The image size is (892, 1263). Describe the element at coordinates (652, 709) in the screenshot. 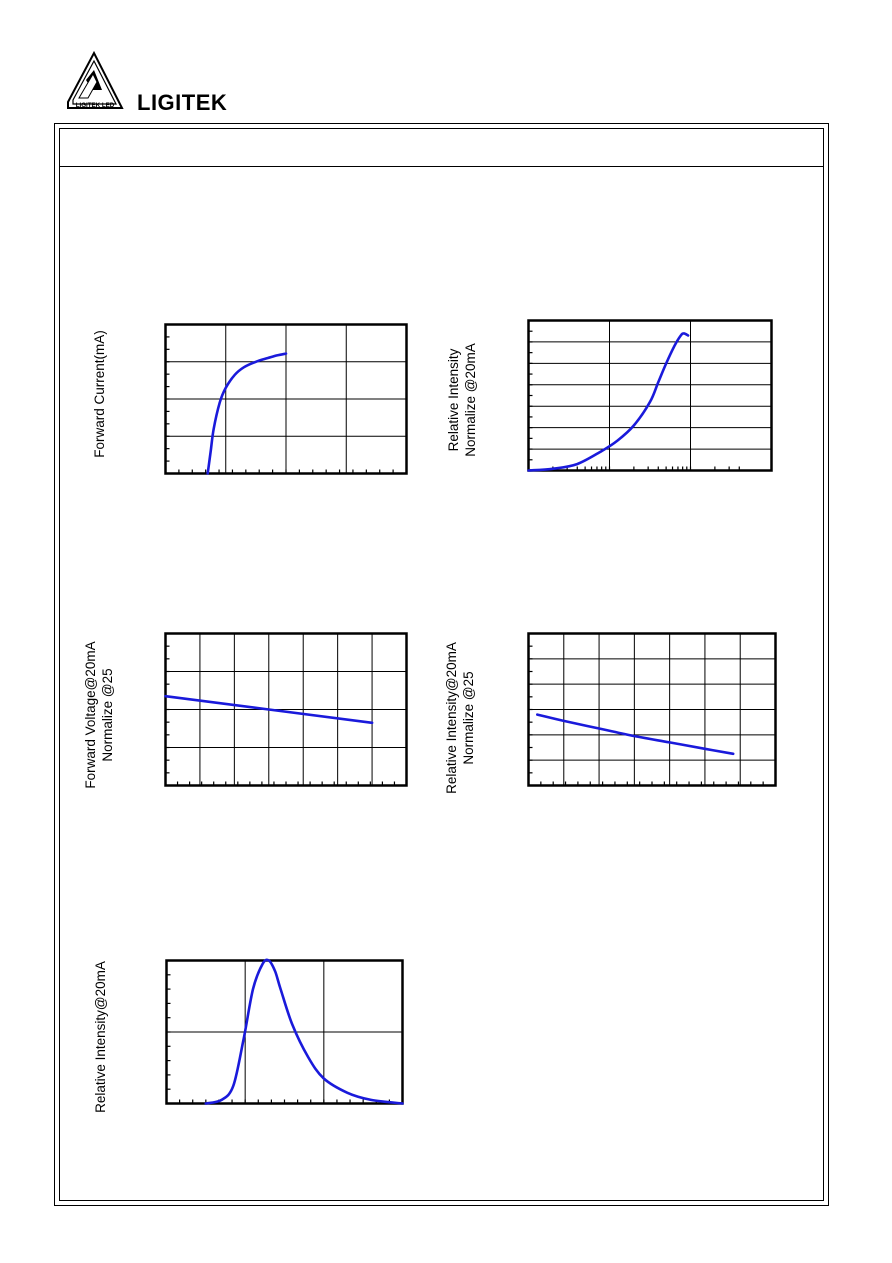

I see `relative-intensity-vs-temperature-chart` at that location.